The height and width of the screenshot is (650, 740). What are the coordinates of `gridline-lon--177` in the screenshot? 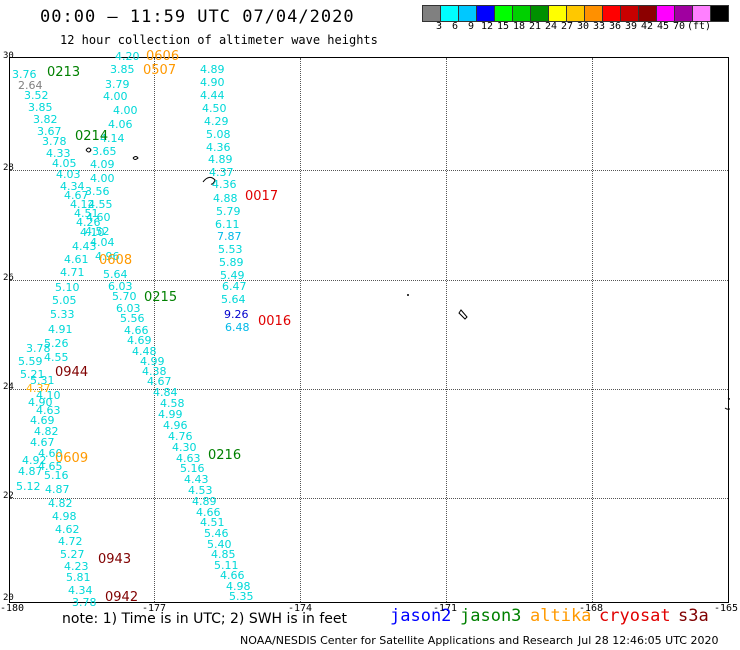 It's located at (154, 330).